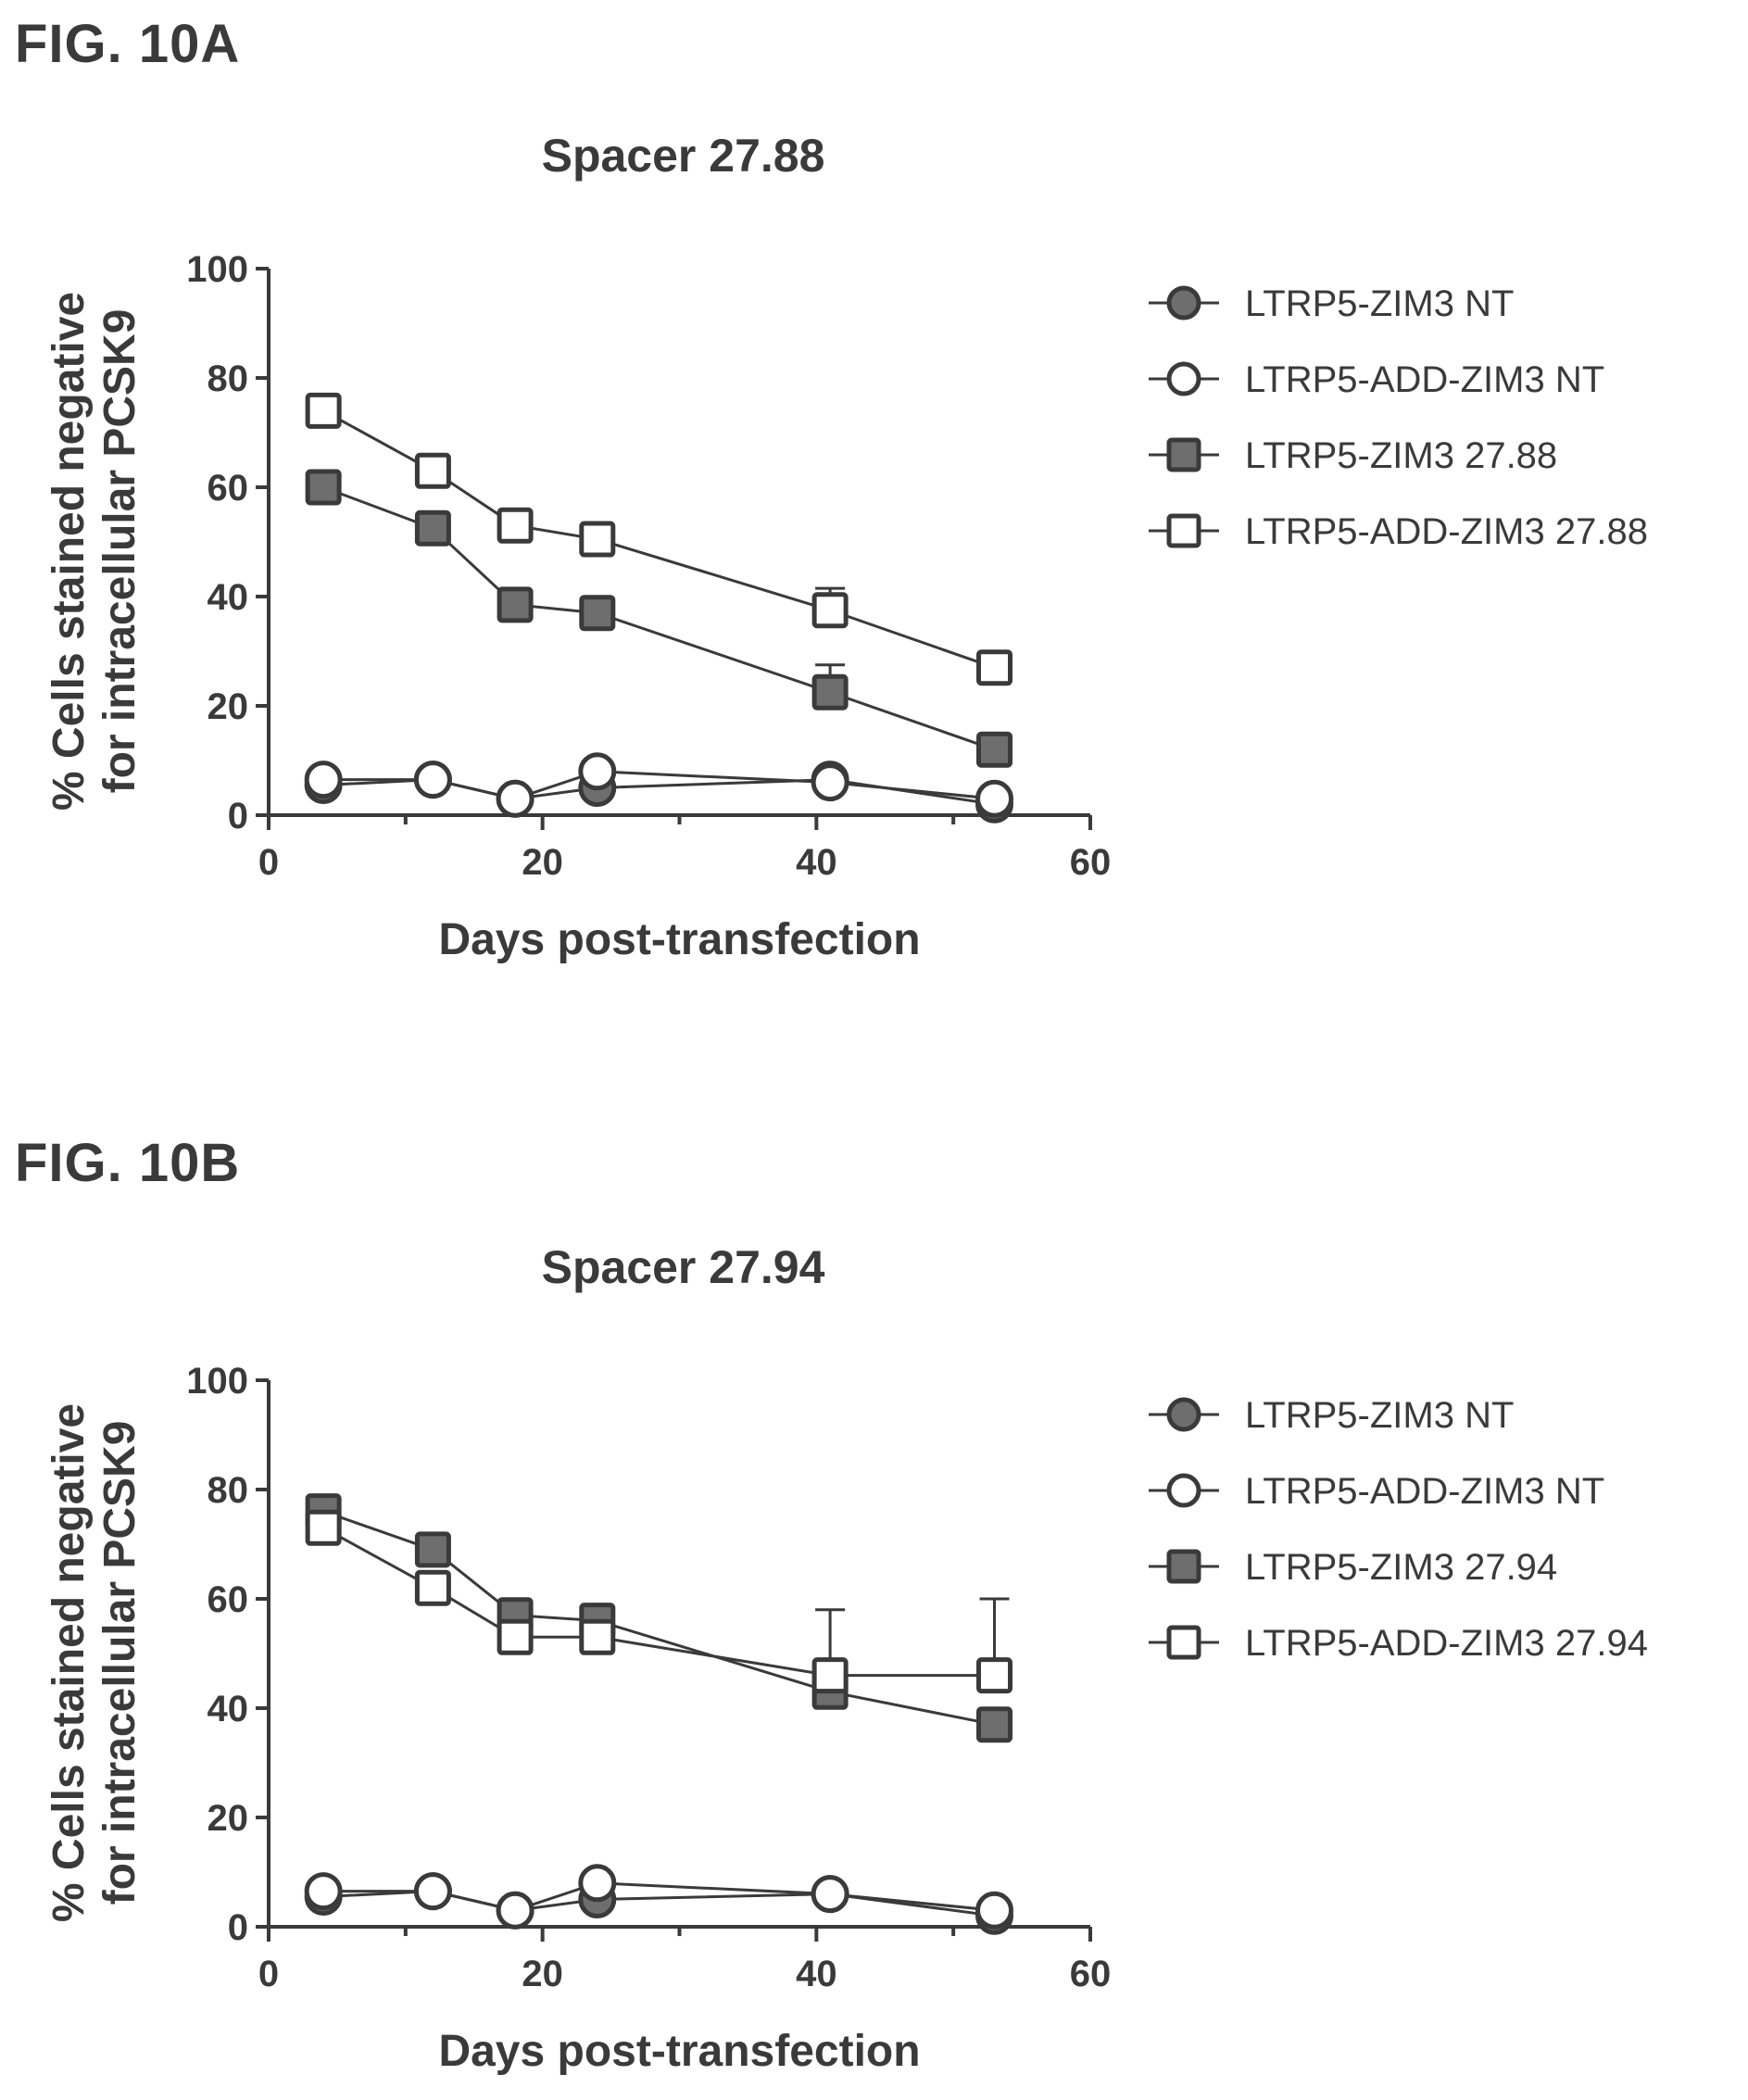 The height and width of the screenshot is (2100, 1748). I want to click on legend-label: LTRP5-ZIM3 27.88, so click(1401, 456).